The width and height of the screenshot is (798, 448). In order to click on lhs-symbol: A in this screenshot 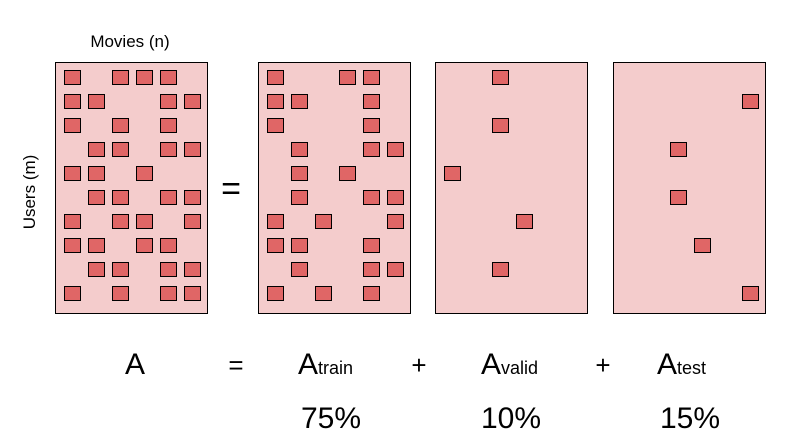, I will do `click(135, 364)`.